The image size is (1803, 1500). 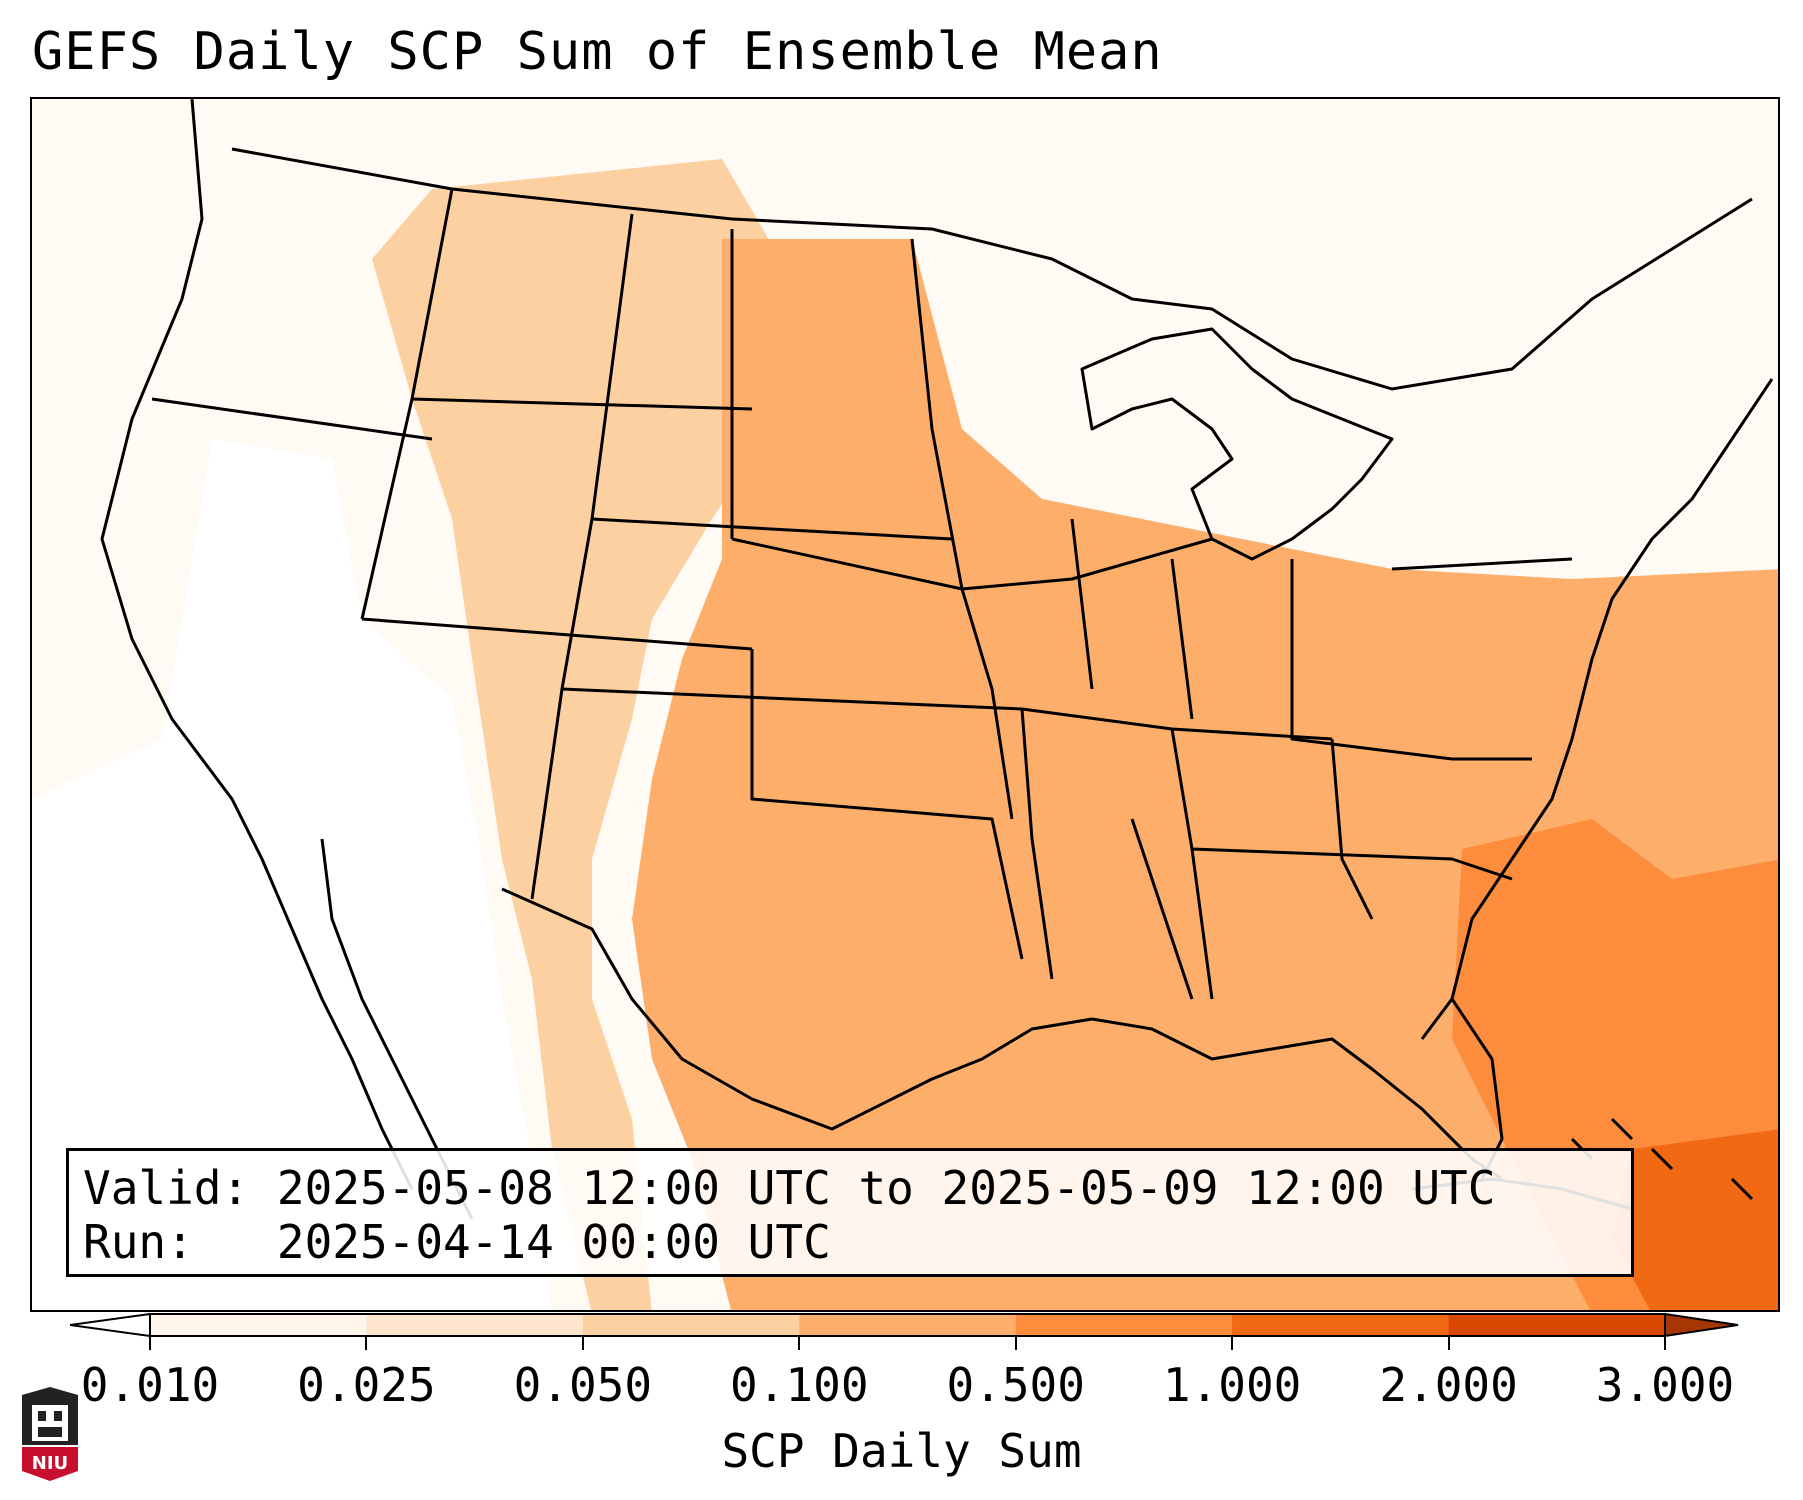 I want to click on scp-region-highest, so click(x=1695, y=1219).